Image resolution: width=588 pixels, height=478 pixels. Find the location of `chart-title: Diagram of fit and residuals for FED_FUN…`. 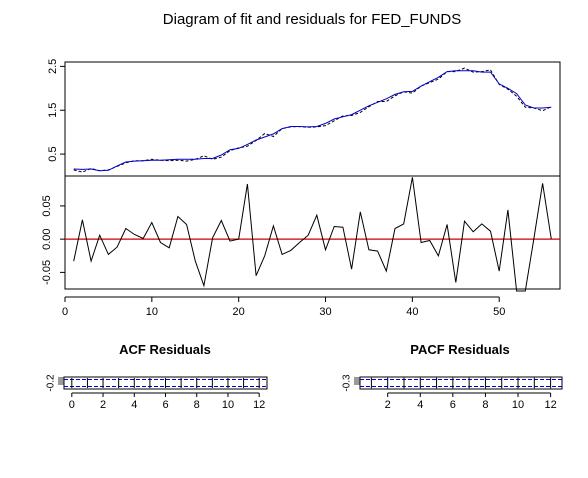

chart-title: Diagram of fit and residuals for FED_FUN… is located at coordinates (312, 19).